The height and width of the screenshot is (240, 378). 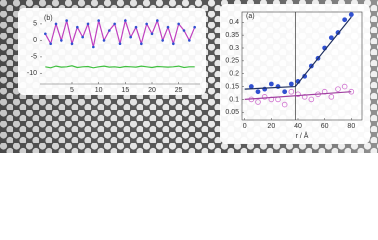 What do you see at coordinates (99, 90) in the screenshot?
I see `x-tick-label: 10` at bounding box center [99, 90].